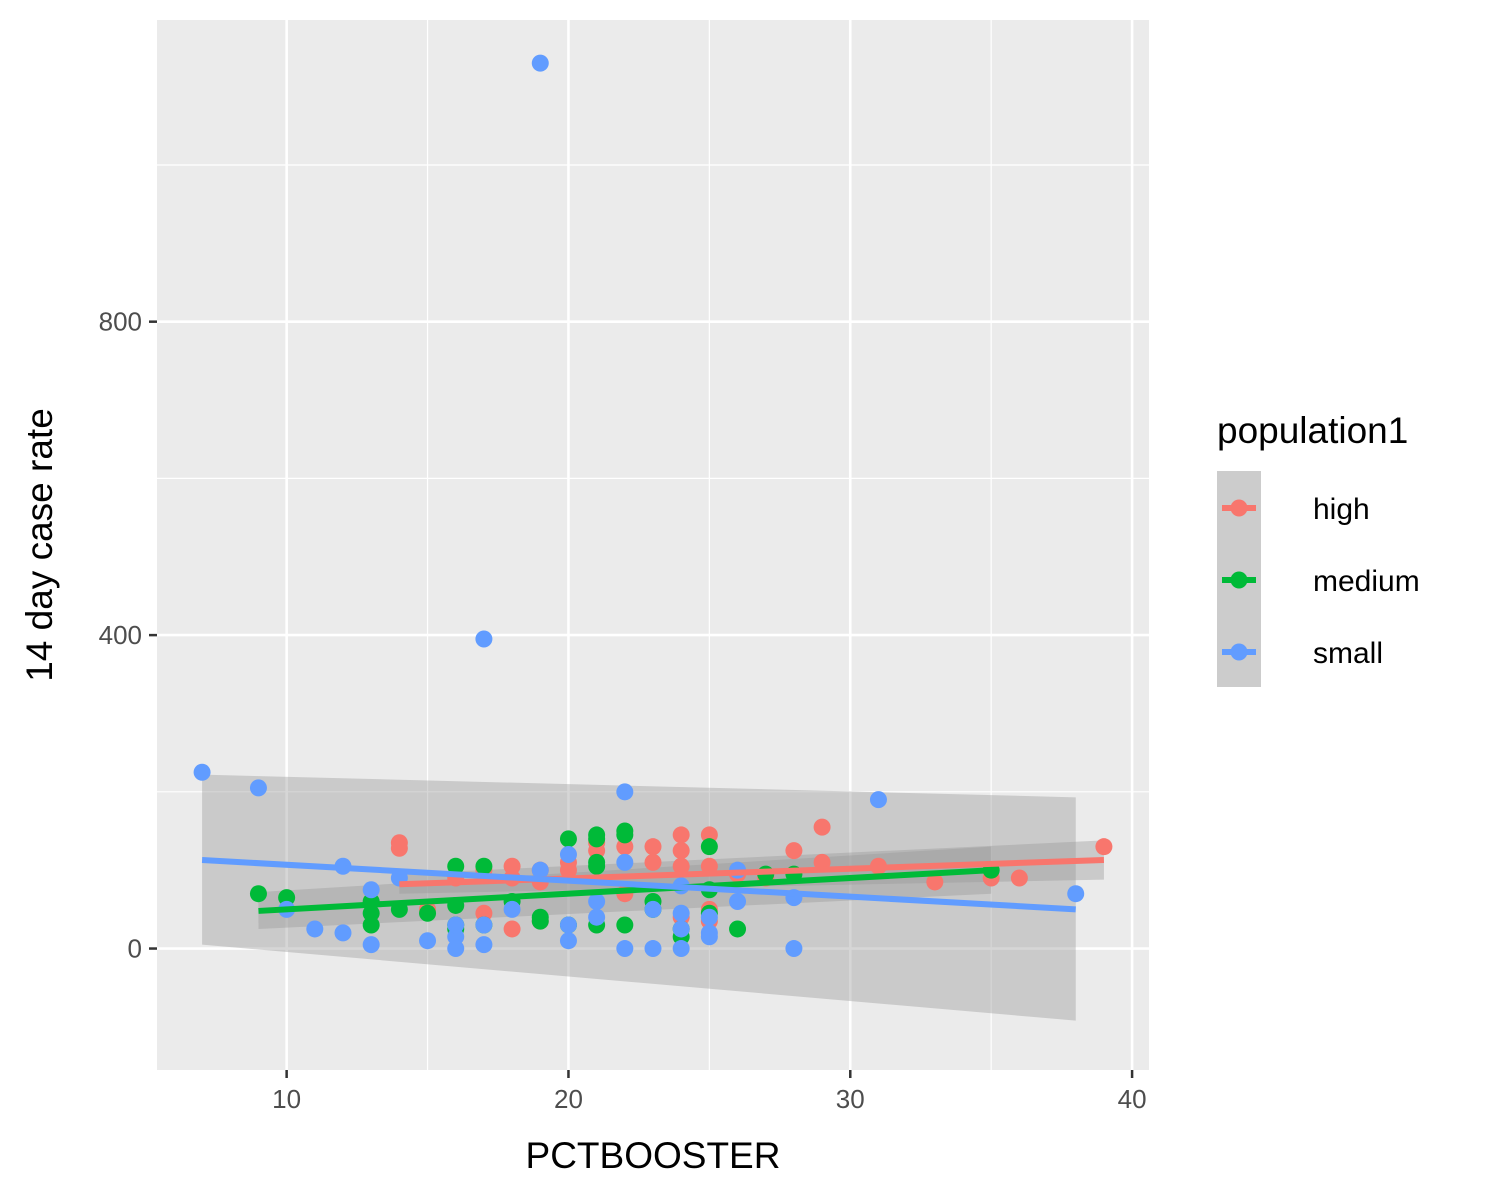 The width and height of the screenshot is (1500, 1200). What do you see at coordinates (850, 1099) in the screenshot?
I see `x-tick-label: 30` at bounding box center [850, 1099].